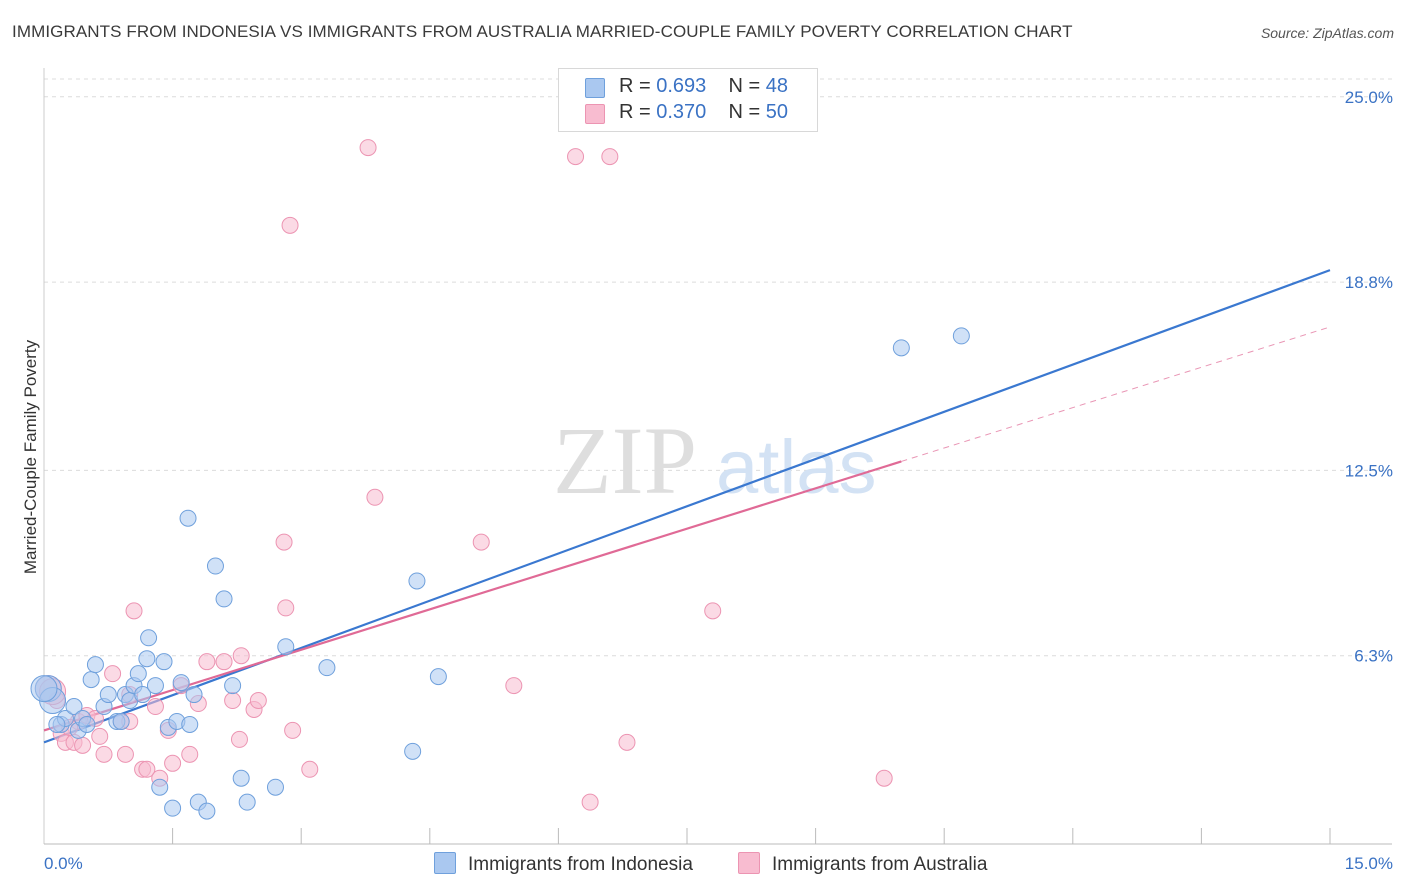 The image size is (1406, 892). Describe the element at coordinates (595, 114) in the screenshot. I see `legend-swatch-australia` at that location.